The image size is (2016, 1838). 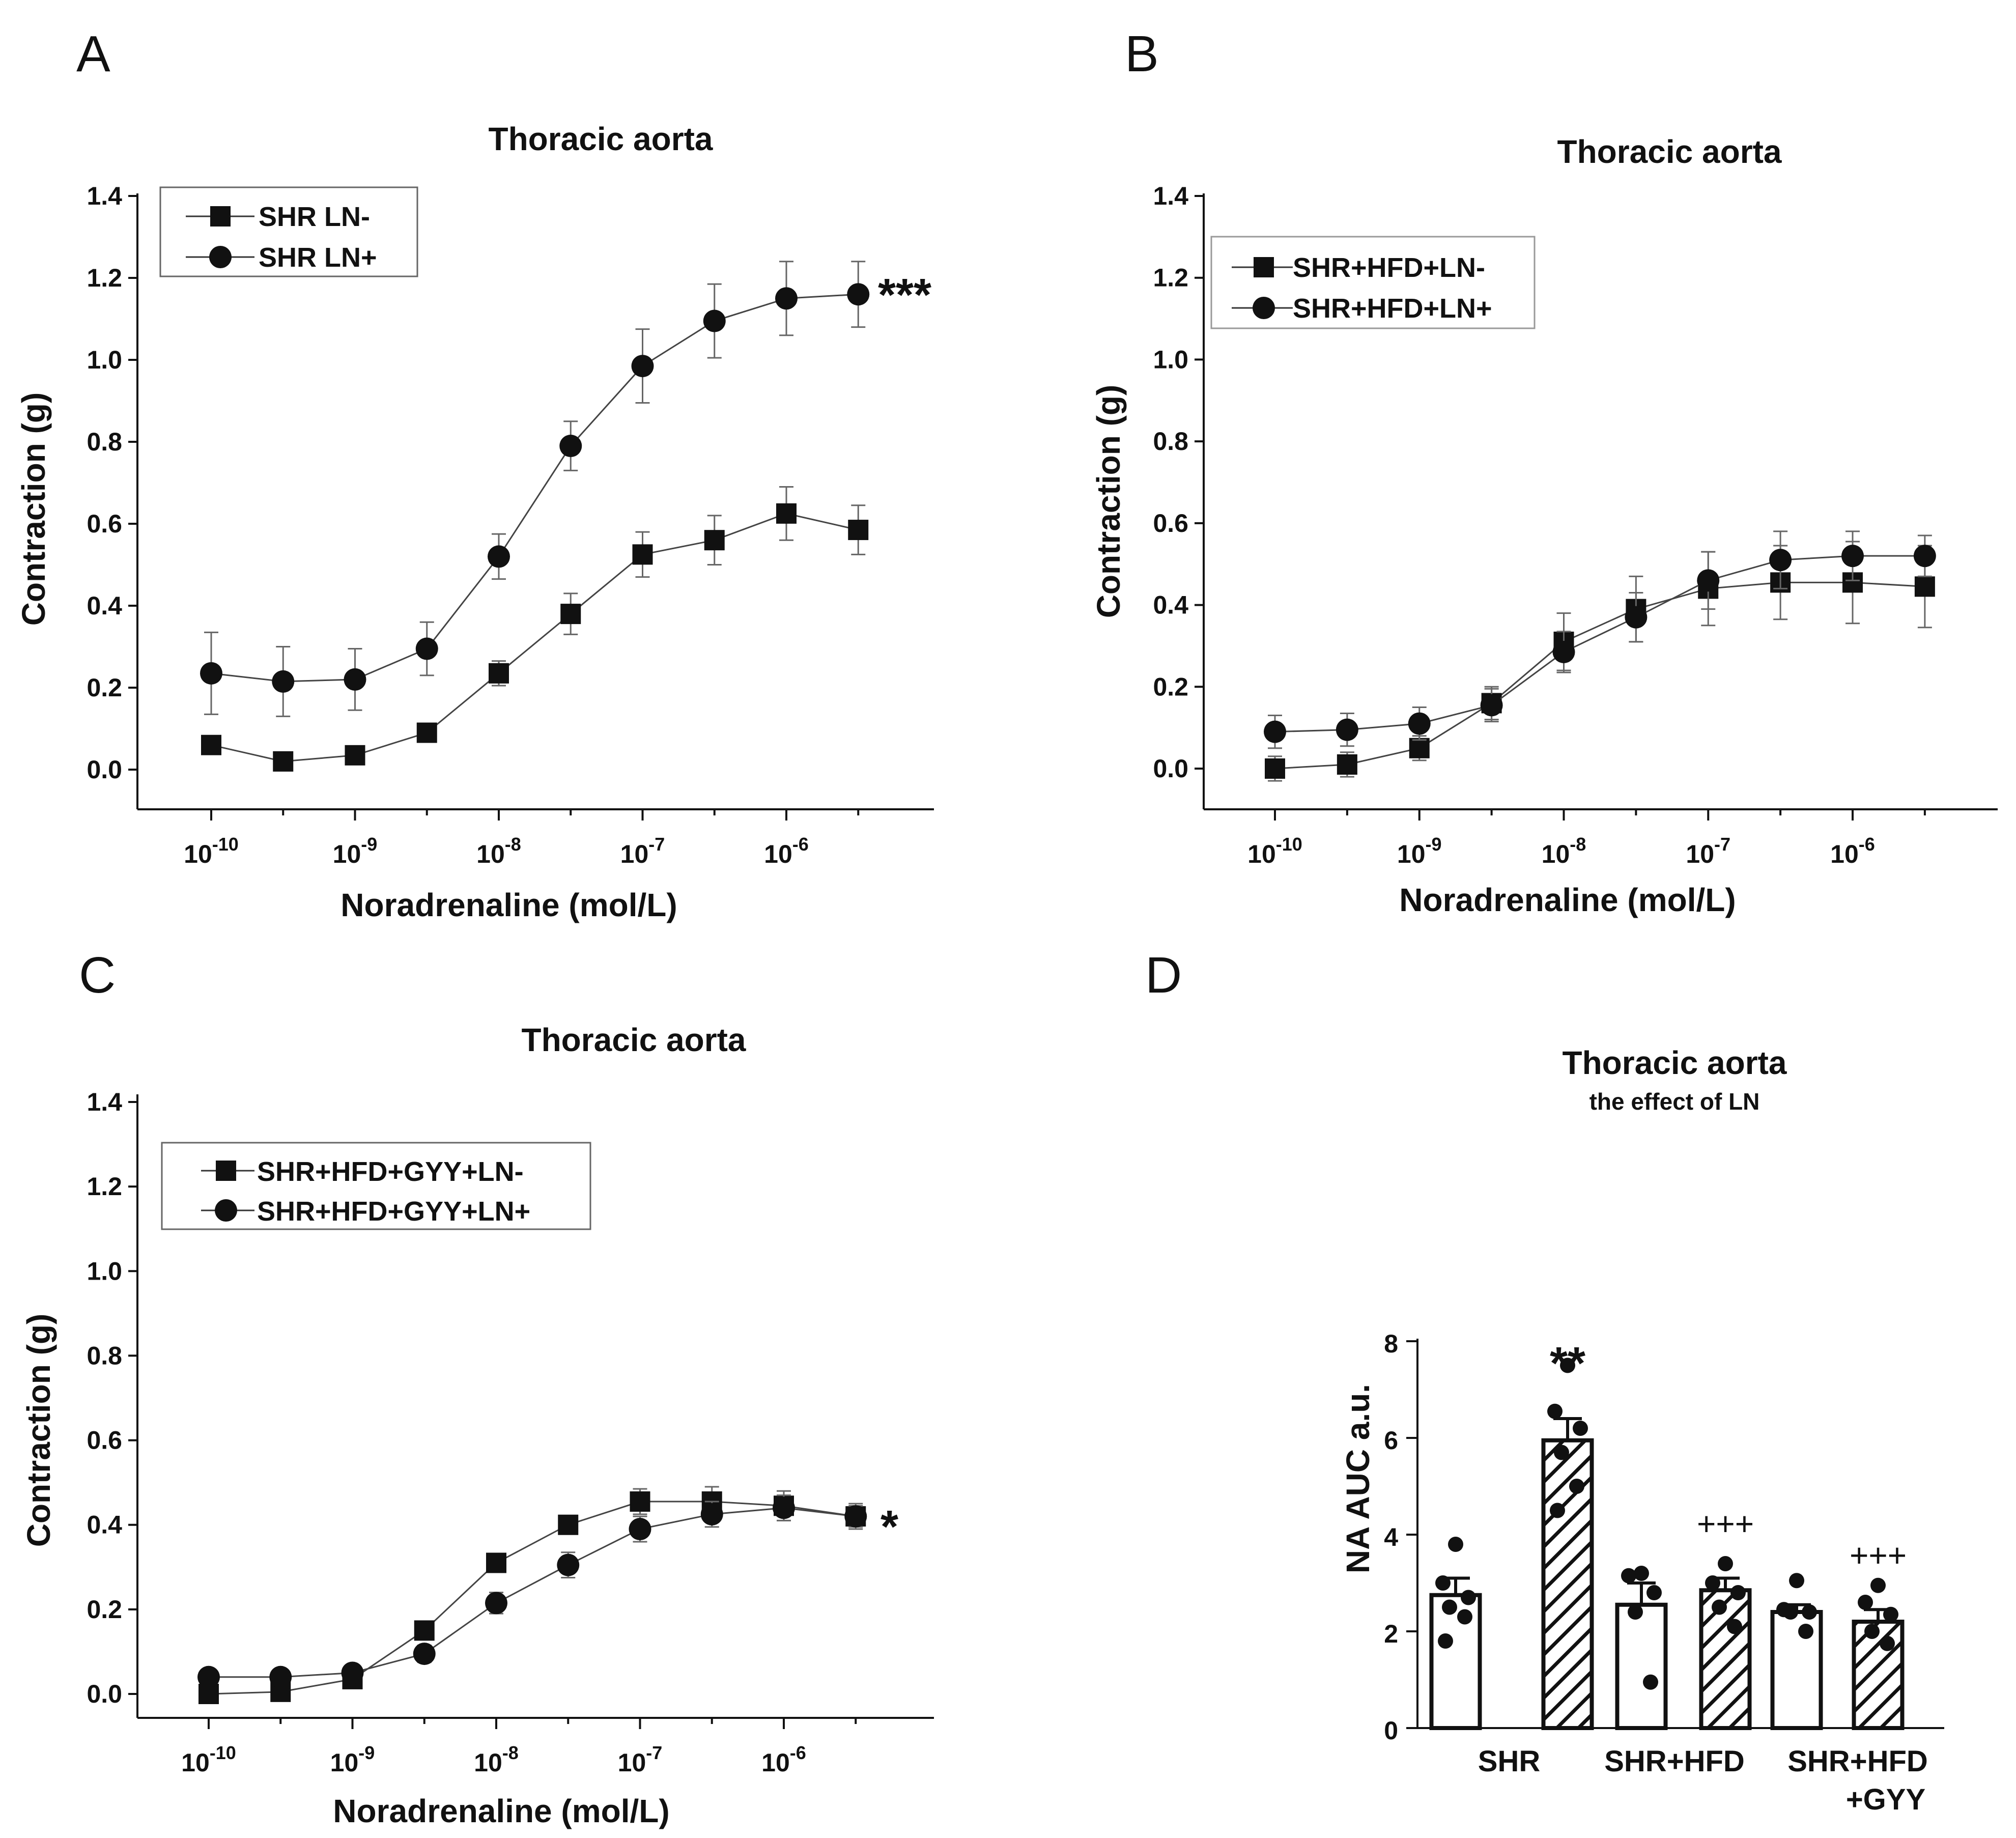 I want to click on panel-b-xlabel: Noradrenaline (mol/L), so click(x=1567, y=900).